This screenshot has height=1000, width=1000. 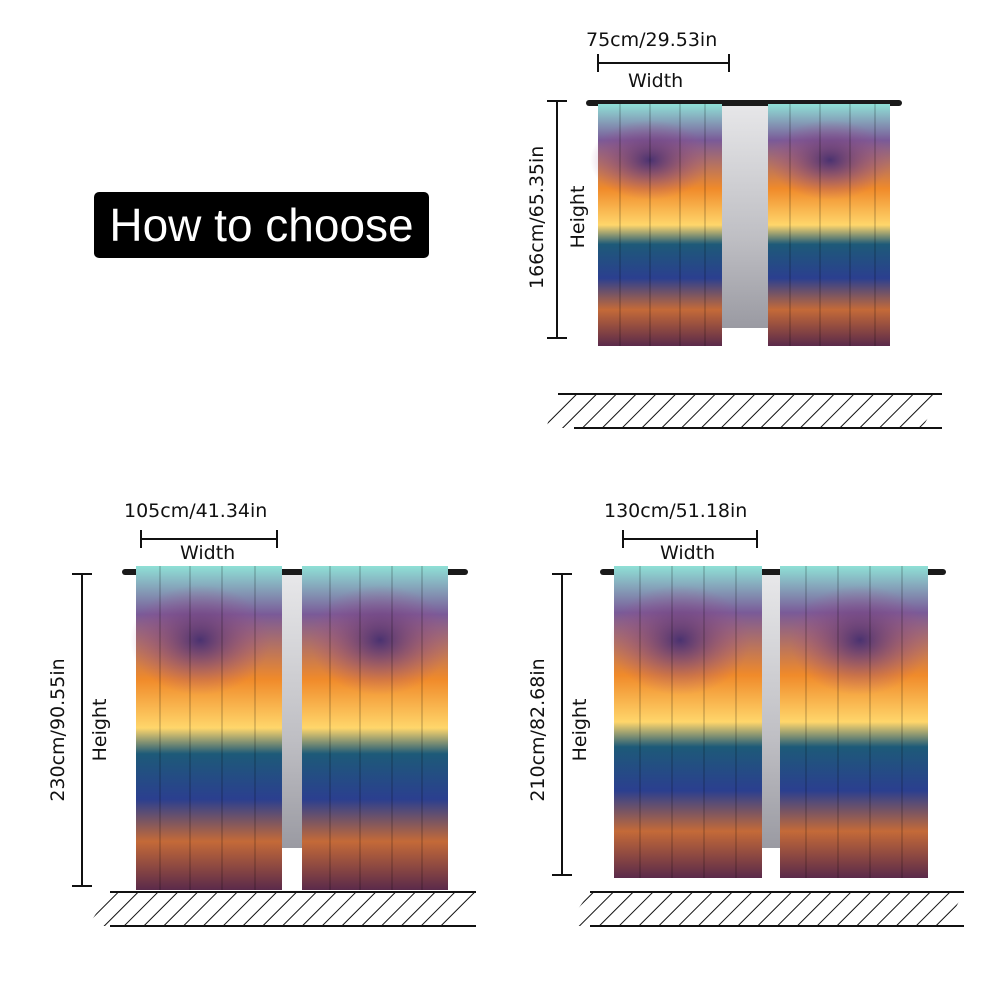 I want to click on curtain-panel-tall, so click(x=282, y=746).